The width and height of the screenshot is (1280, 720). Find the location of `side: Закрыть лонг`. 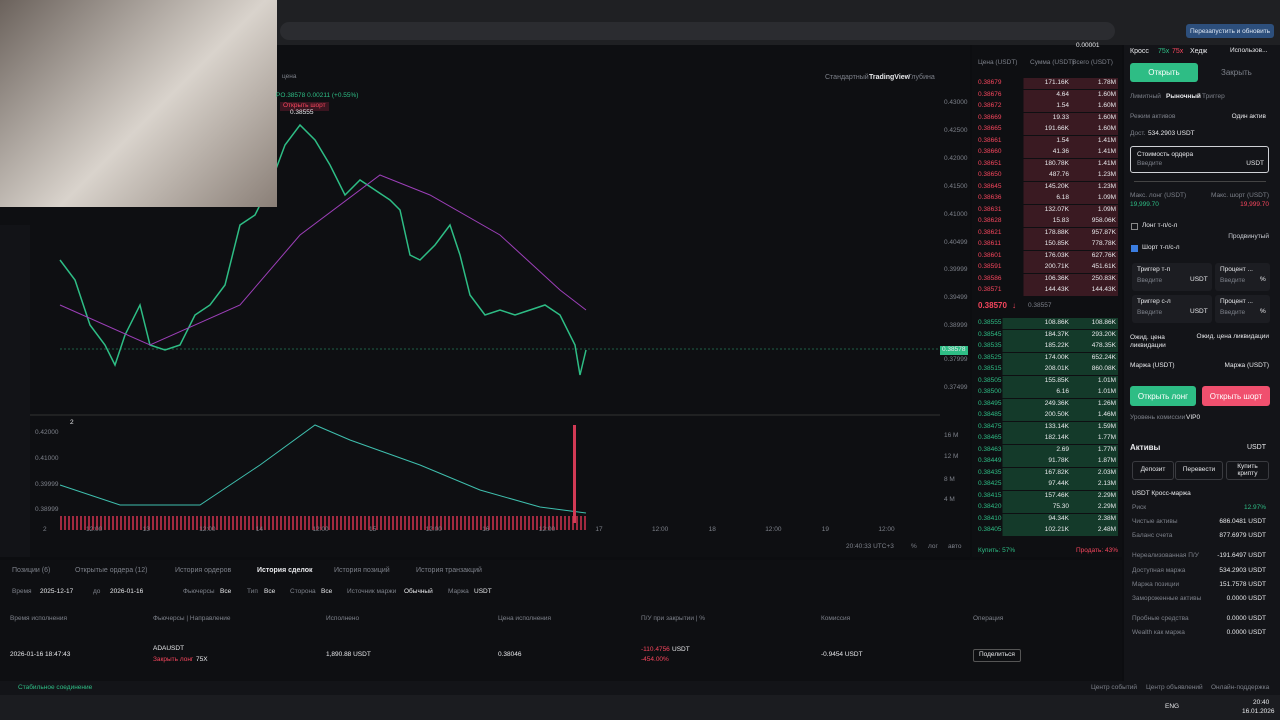

side: Закрыть лонг is located at coordinates (173, 659).